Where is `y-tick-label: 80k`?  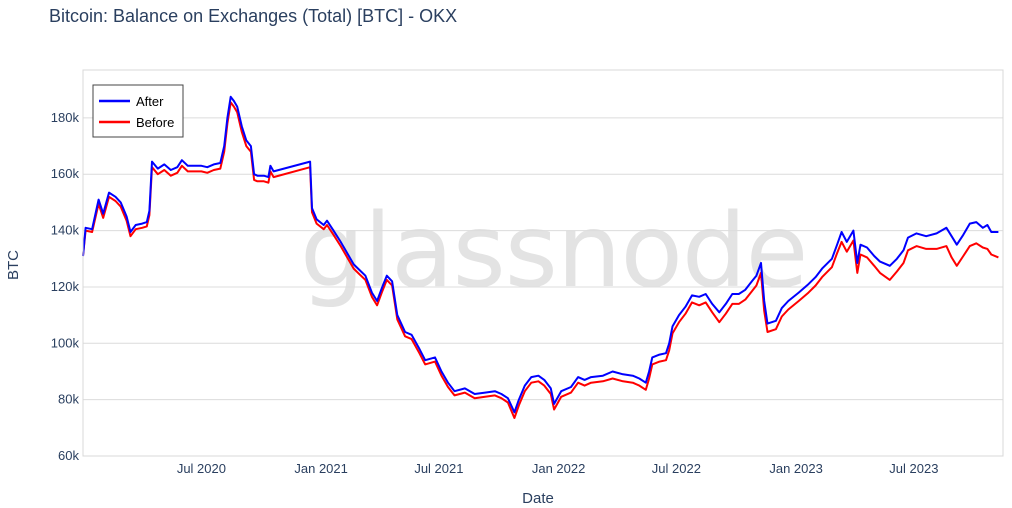 y-tick-label: 80k is located at coordinates (68, 399).